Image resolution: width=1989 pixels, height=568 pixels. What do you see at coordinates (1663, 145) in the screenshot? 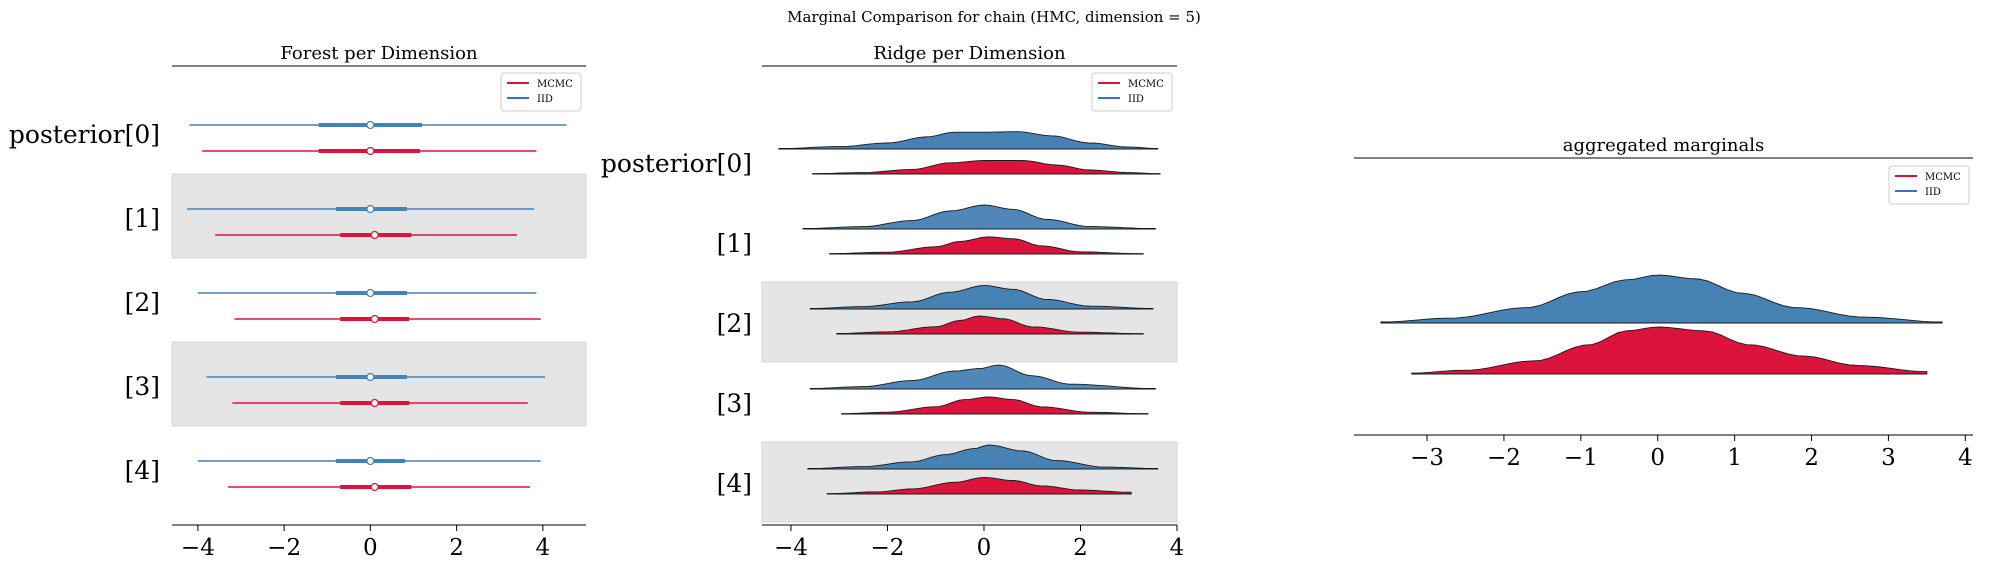
I see `panel-title: aggregated marginals` at bounding box center [1663, 145].